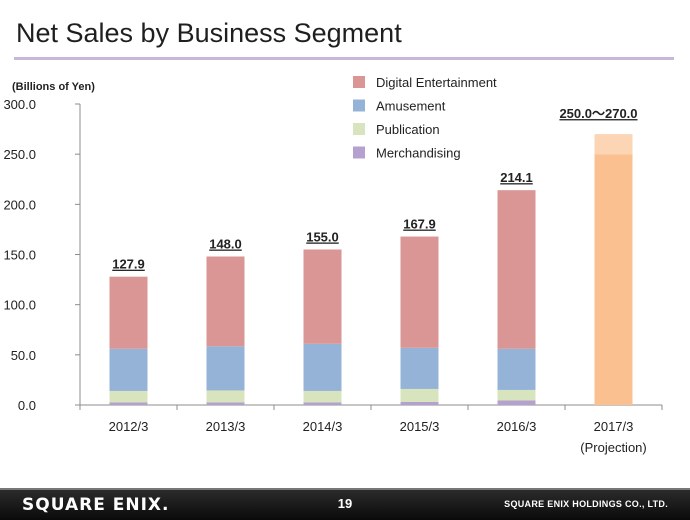 This screenshot has width=690, height=520. Describe the element at coordinates (436, 82) in the screenshot. I see `legend-label: Digital Entertainment` at that location.